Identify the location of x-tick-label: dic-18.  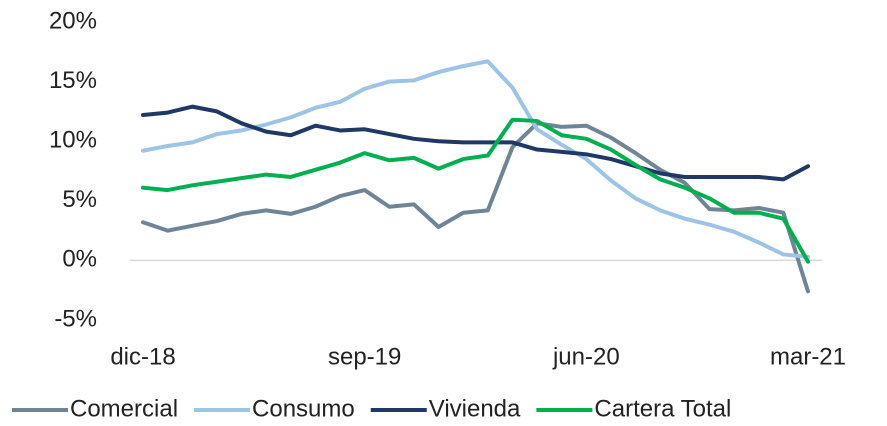
(142, 356).